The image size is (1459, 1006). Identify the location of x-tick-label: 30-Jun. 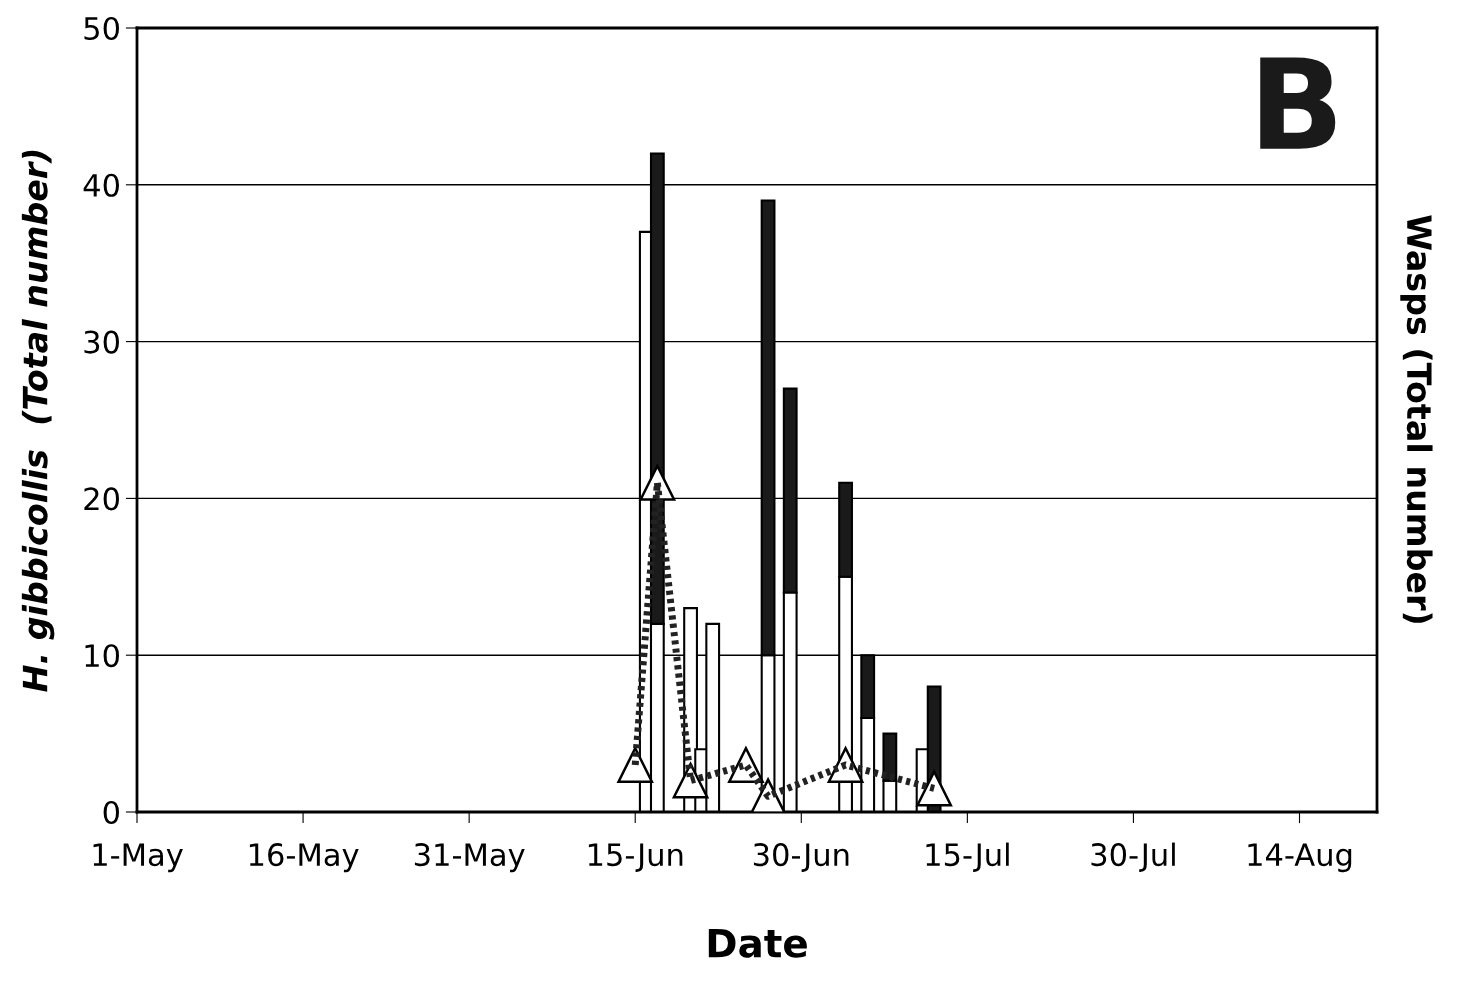
(801, 857).